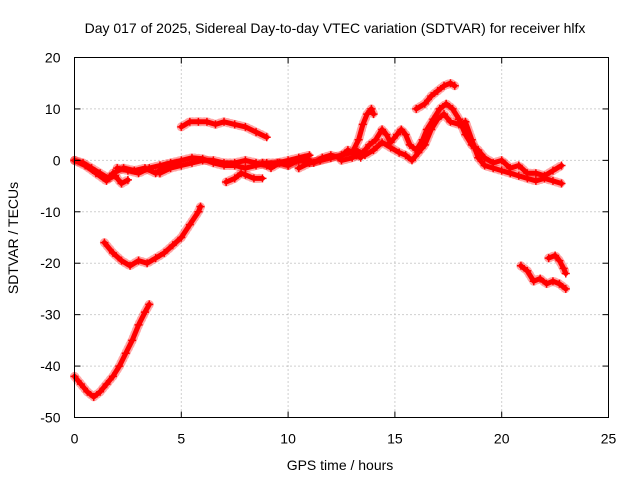 Image resolution: width=640 pixels, height=480 pixels. Describe the element at coordinates (50, 212) in the screenshot. I see `y-tick-label: -10` at that location.